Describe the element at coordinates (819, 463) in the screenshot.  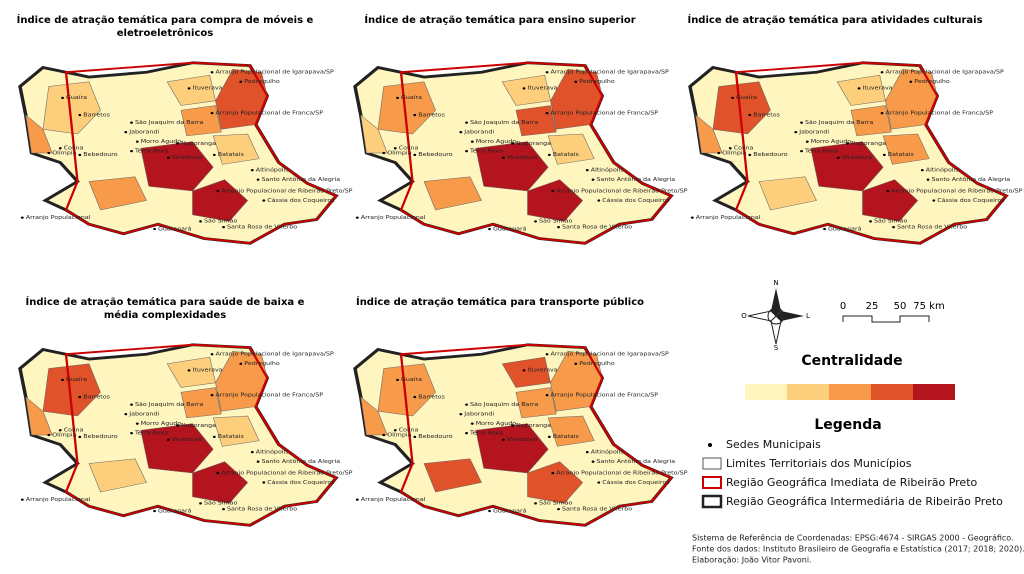
I see `legend-item: Limites Territoriais dos Municípios` at that location.